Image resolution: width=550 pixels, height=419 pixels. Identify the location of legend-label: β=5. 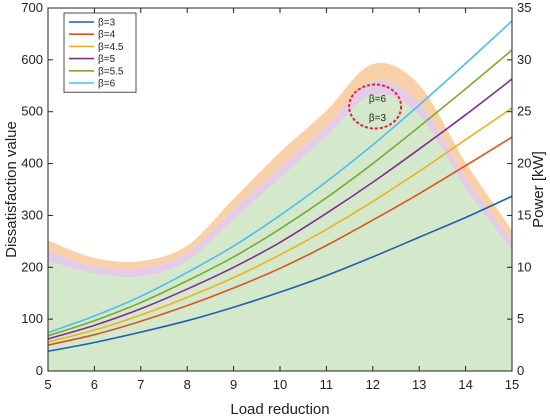
(107, 59).